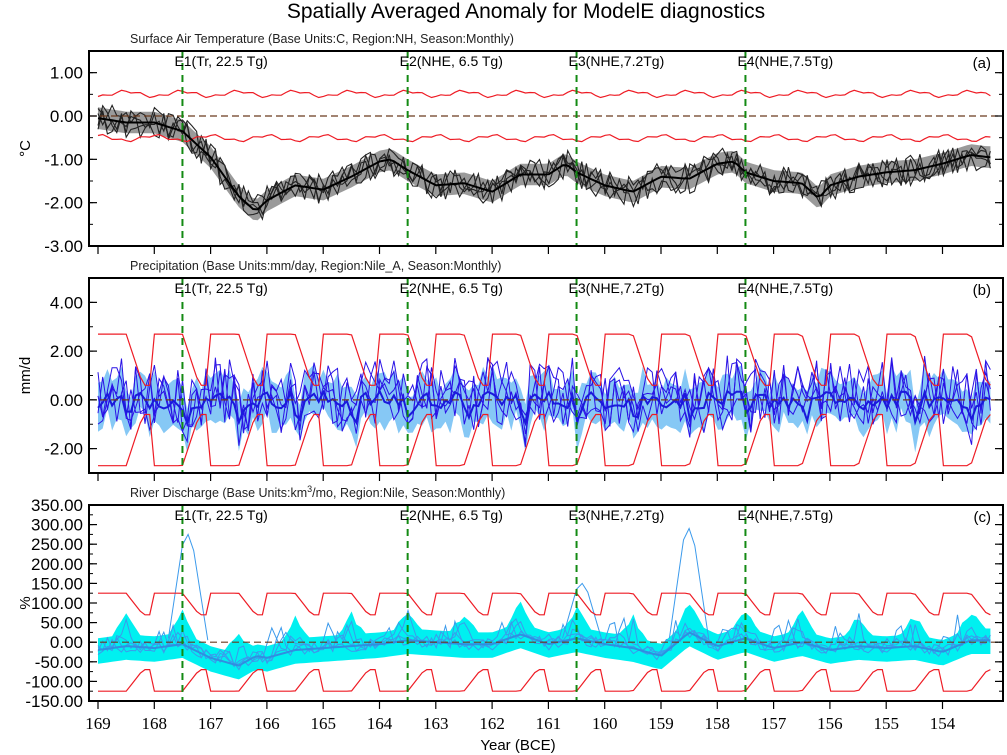 This screenshot has height=755, width=1007. Describe the element at coordinates (155, 723) in the screenshot. I see `x-tick-label: 168` at that location.